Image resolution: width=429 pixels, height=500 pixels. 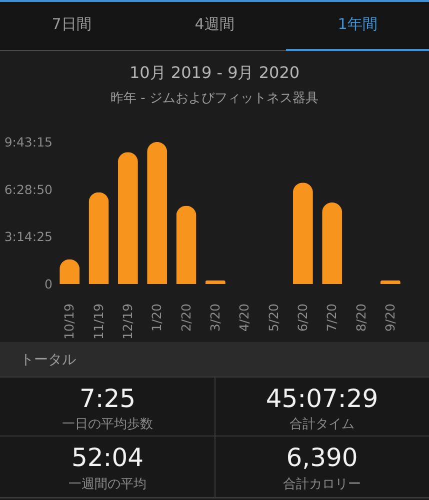 I want to click on text: 1年間, so click(x=358, y=24).